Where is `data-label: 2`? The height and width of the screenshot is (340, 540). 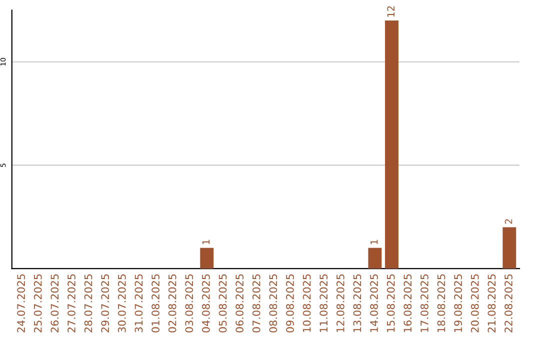 data-label: 2 is located at coordinates (508, 221).